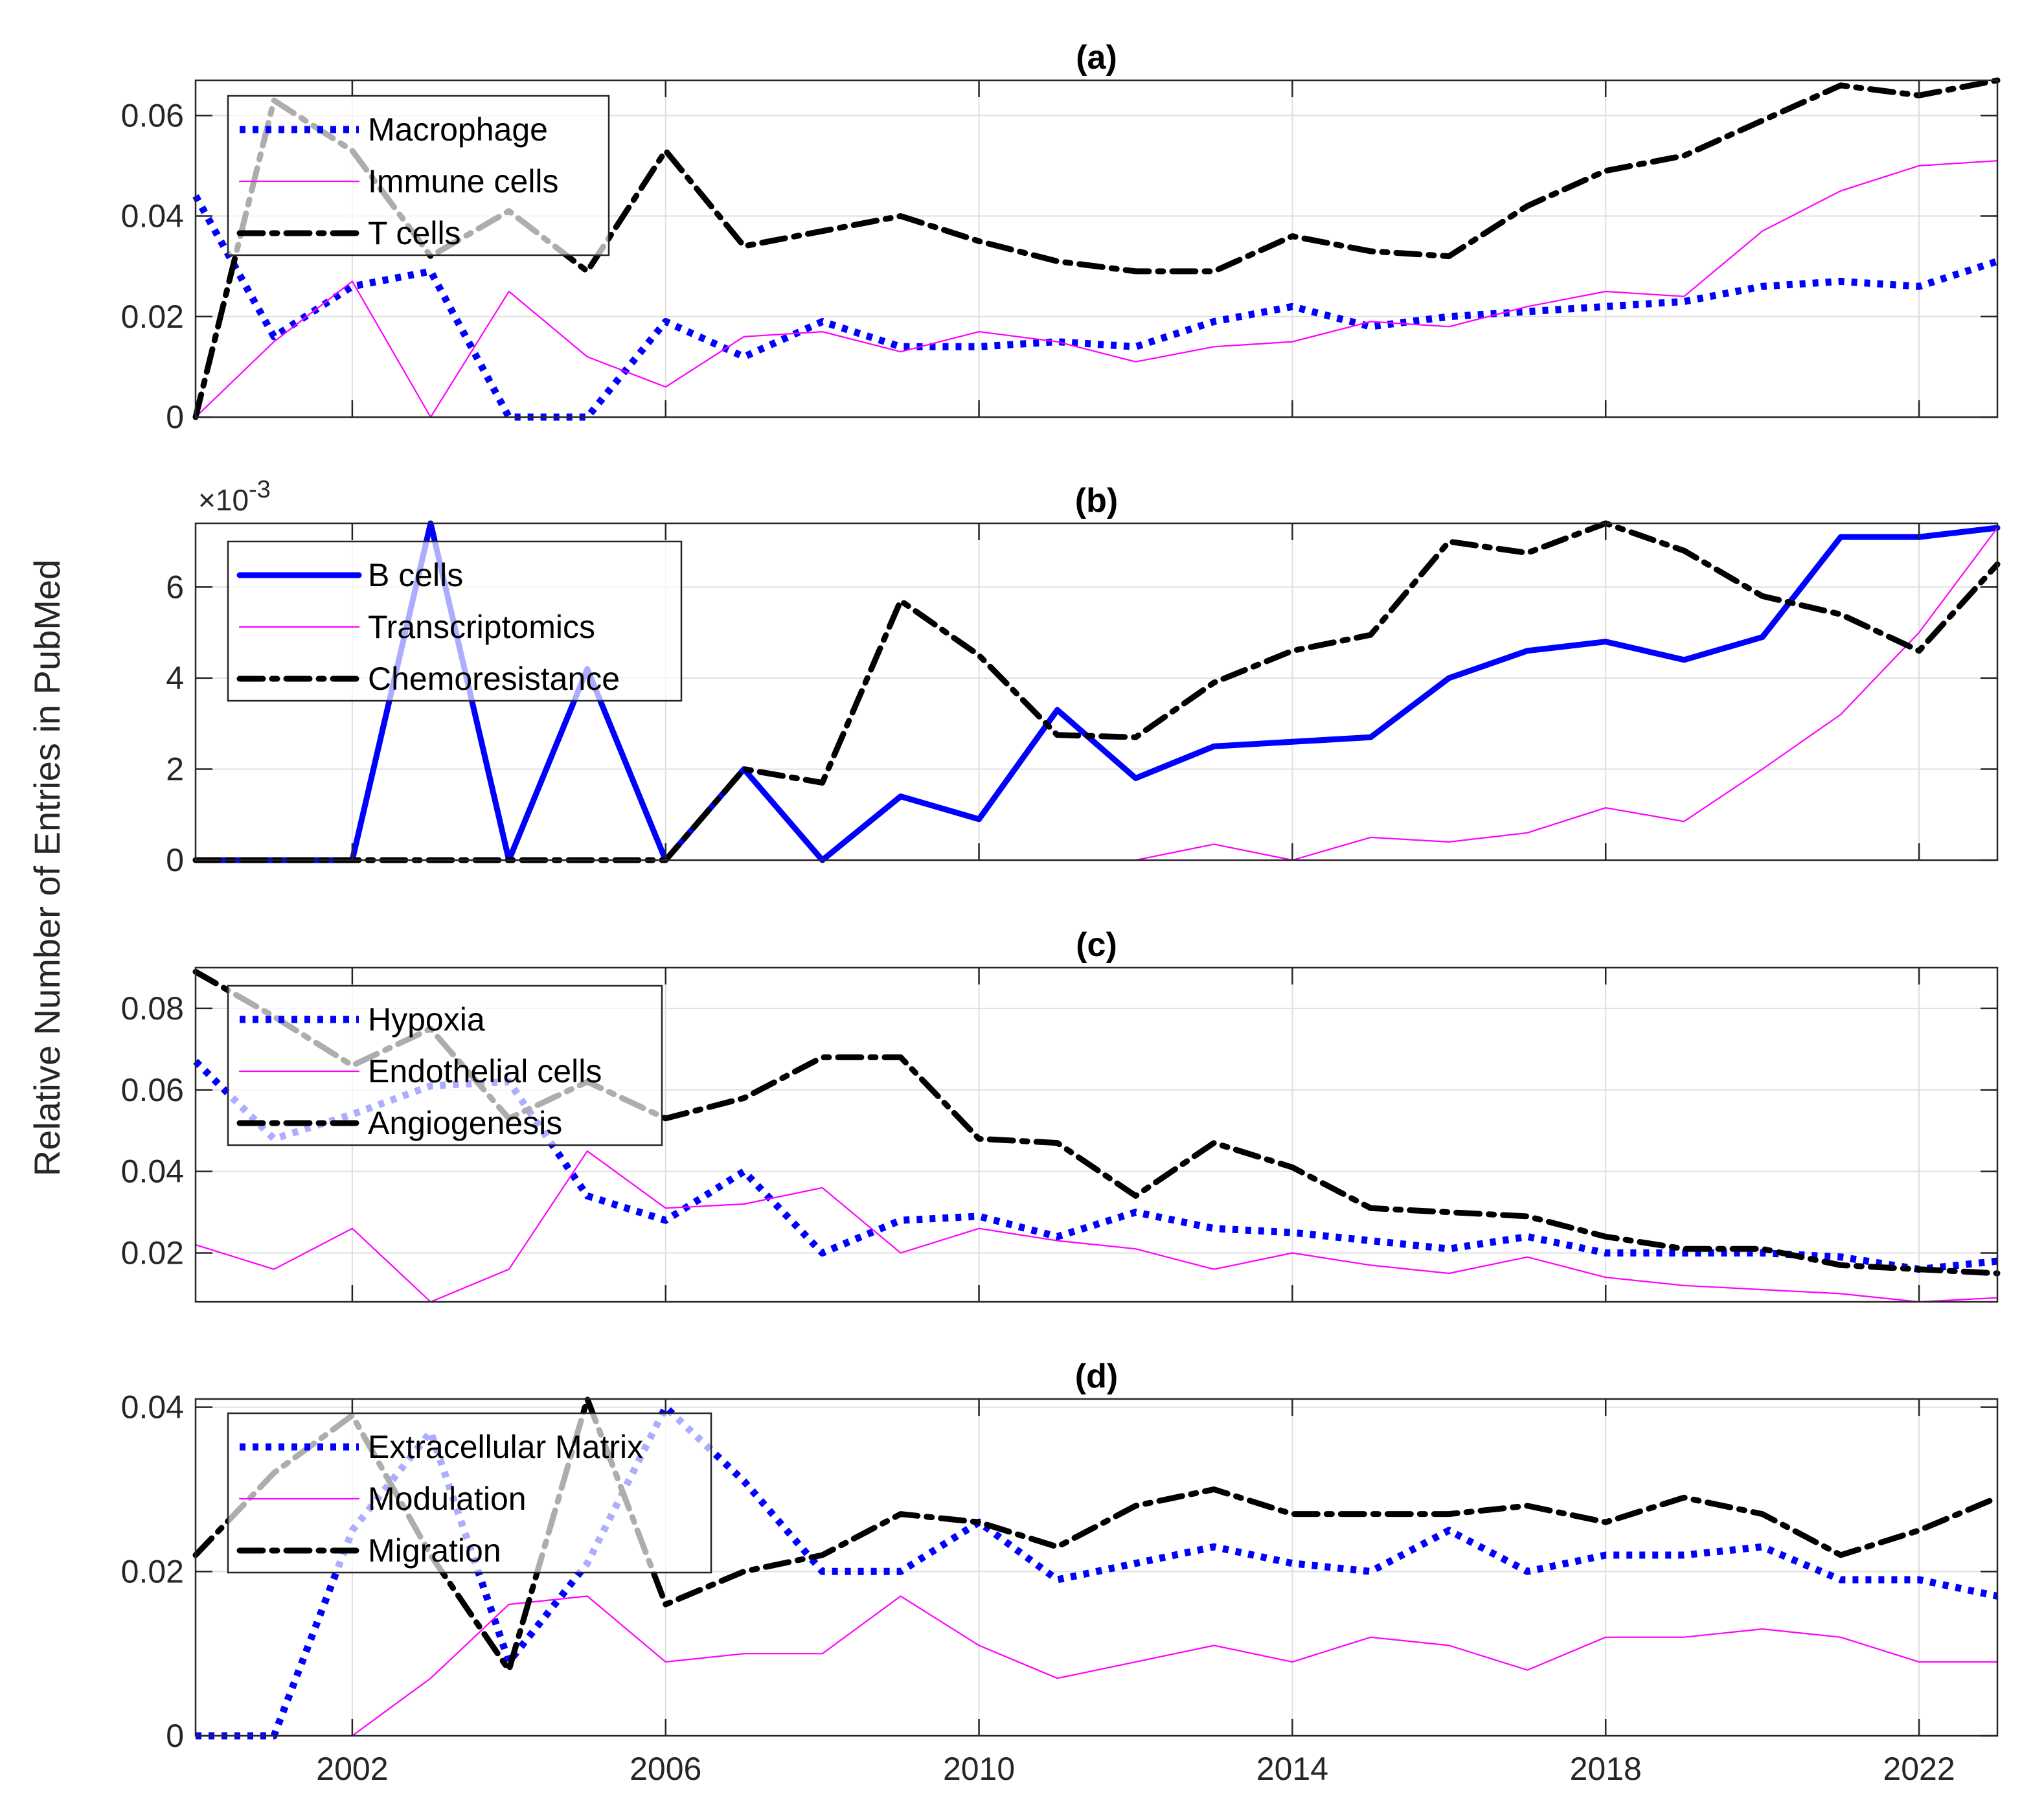 The image size is (2022, 1820). I want to click on x-tick-label: 2006, so click(665, 1769).